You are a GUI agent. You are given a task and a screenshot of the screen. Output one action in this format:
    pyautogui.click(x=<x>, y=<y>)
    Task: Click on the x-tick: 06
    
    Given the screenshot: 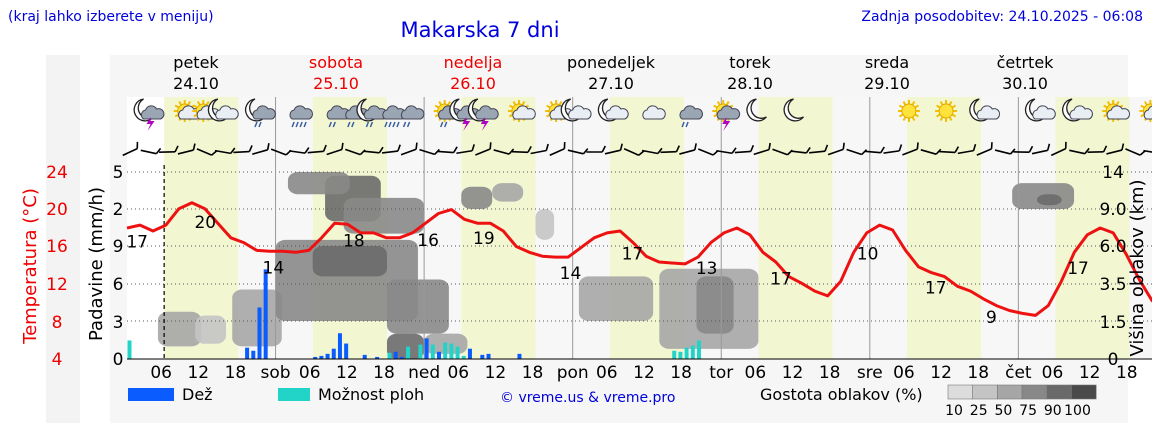 What is the action you would take?
    pyautogui.click(x=458, y=373)
    